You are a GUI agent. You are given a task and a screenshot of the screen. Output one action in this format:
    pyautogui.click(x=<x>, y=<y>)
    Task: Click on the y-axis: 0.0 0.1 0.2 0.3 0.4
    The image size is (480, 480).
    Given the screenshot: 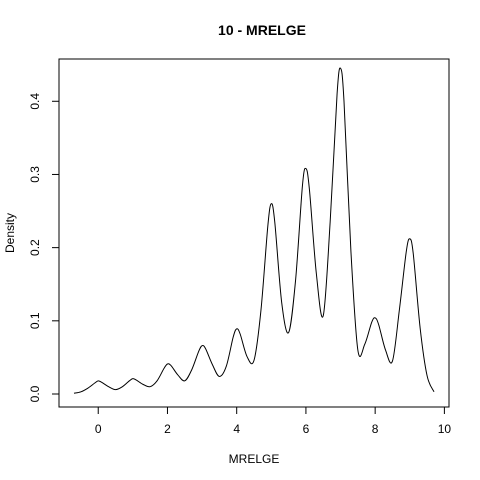 What is the action you would take?
    pyautogui.click(x=44, y=247)
    